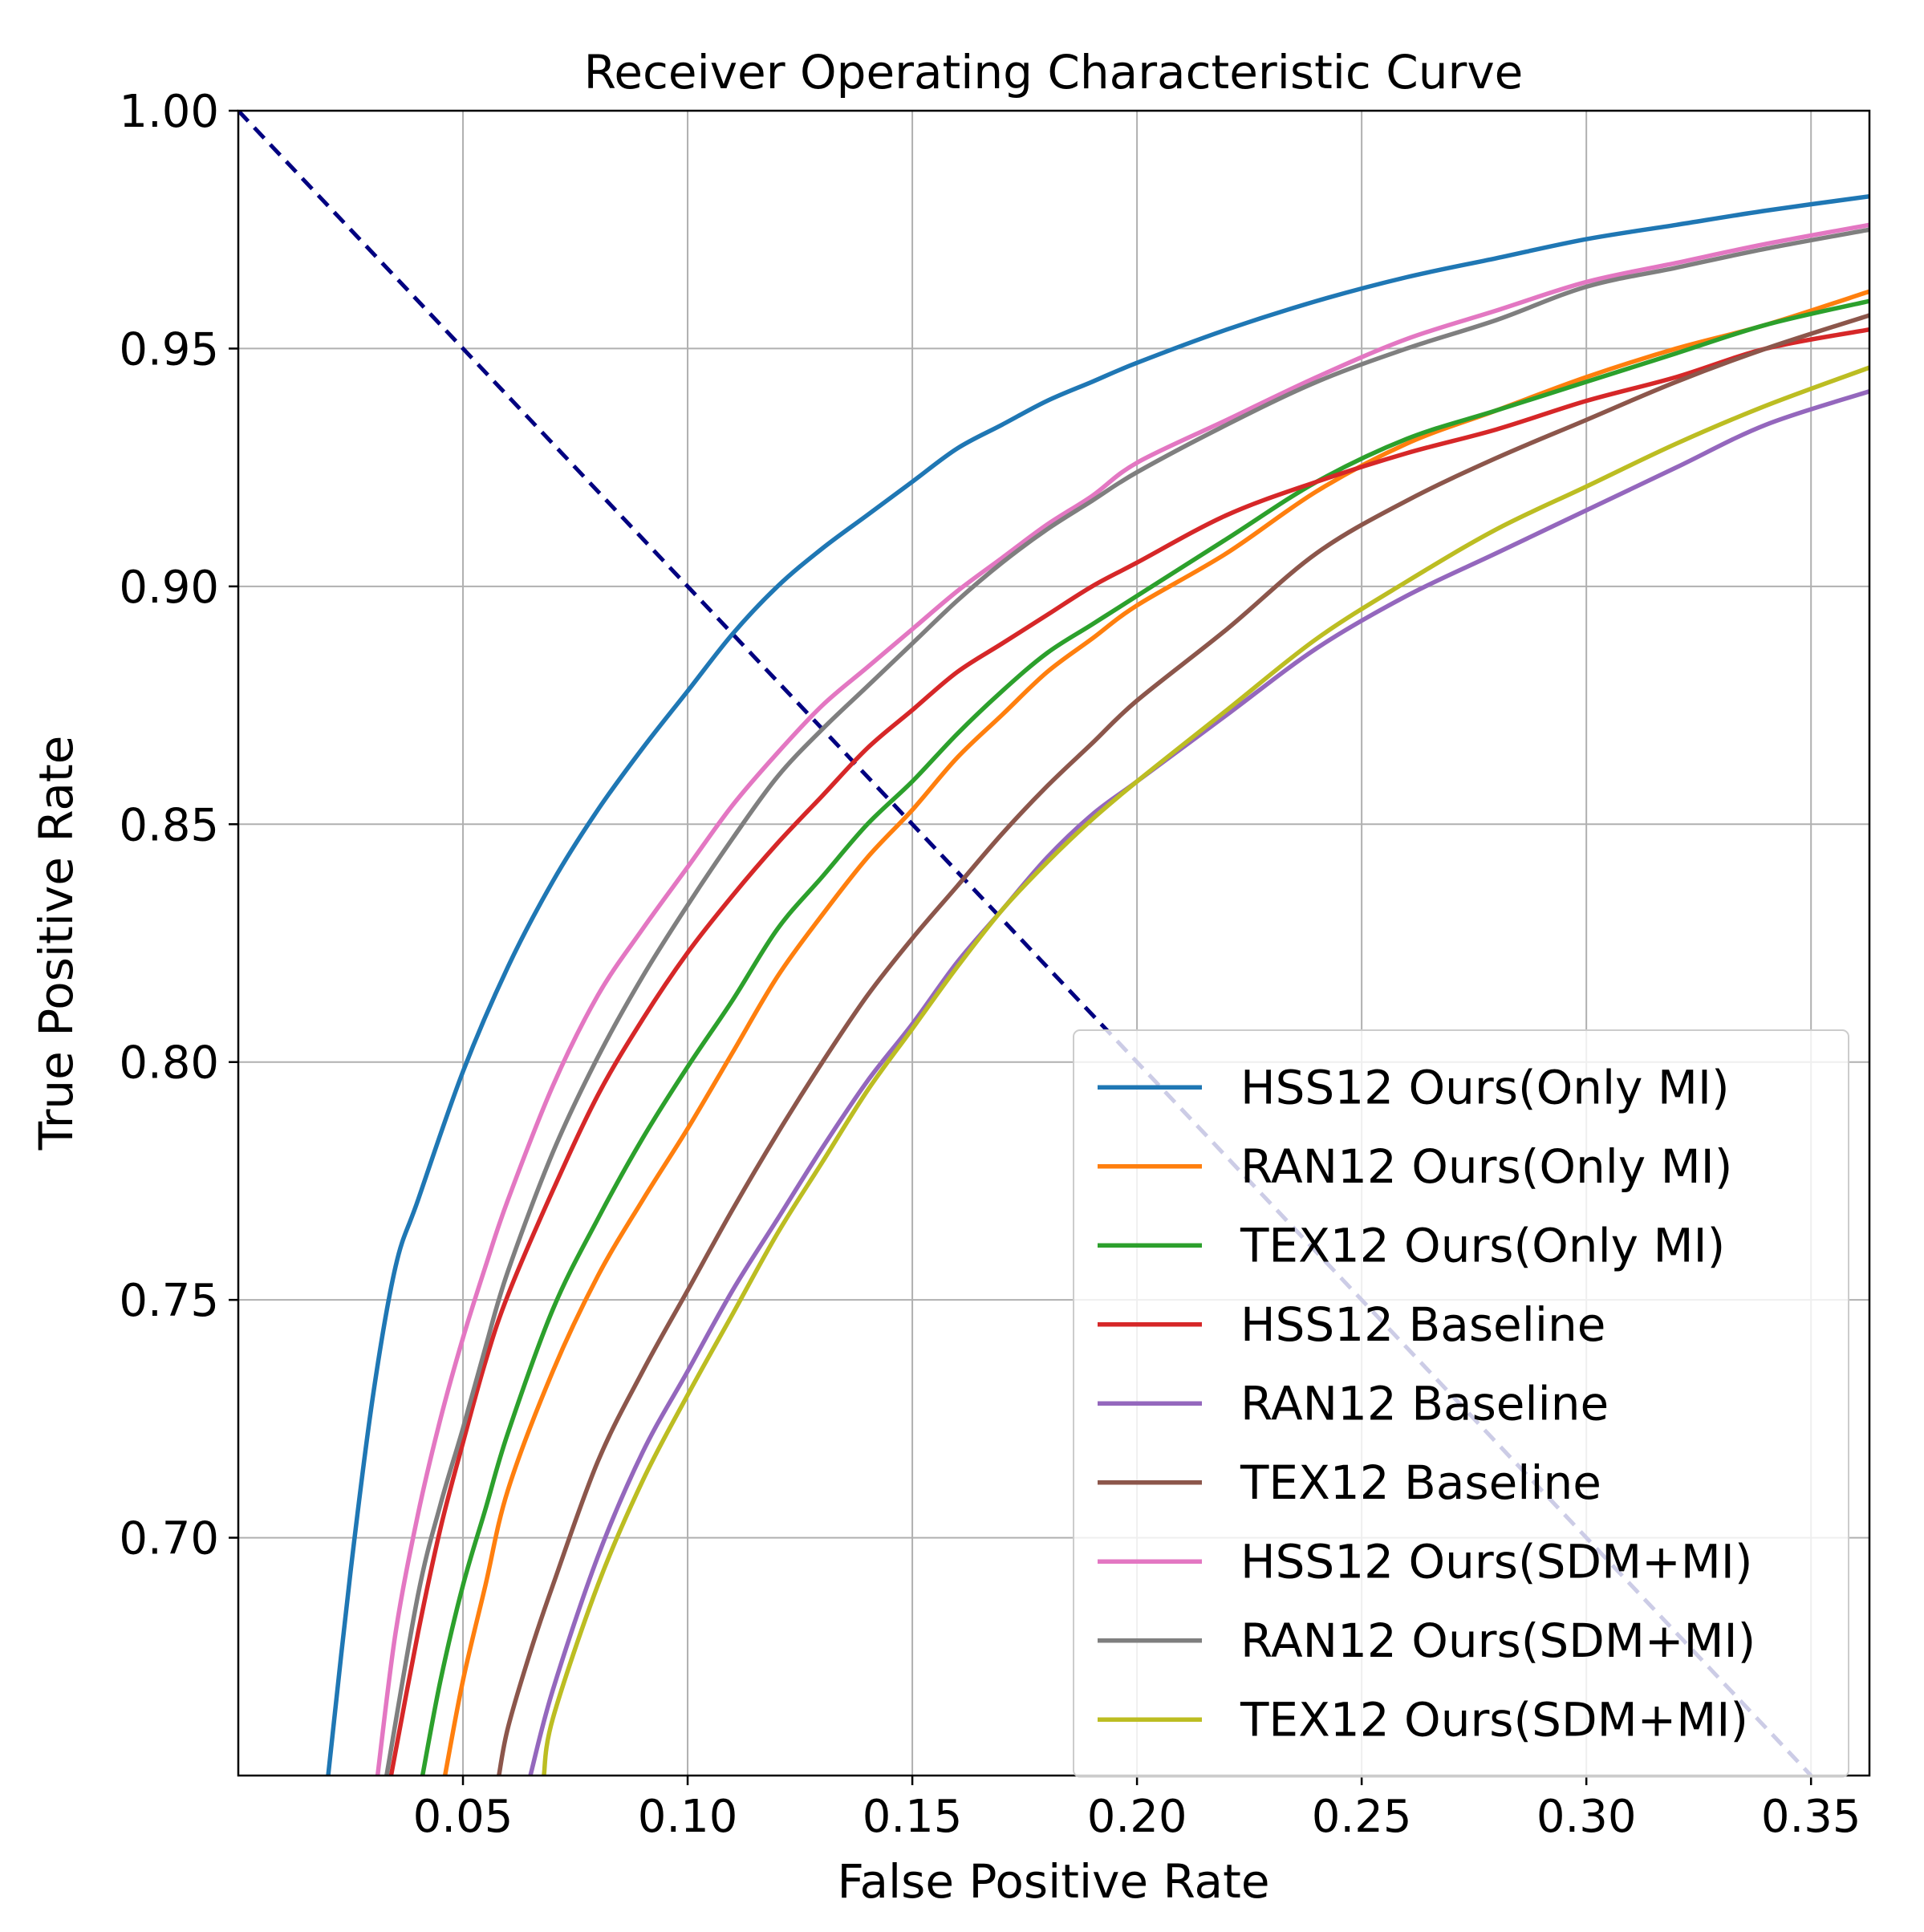 This screenshot has width=1924, height=1932. I want to click on legend-label-ran12-baseline: RAN12 Baseline, so click(1424, 1403).